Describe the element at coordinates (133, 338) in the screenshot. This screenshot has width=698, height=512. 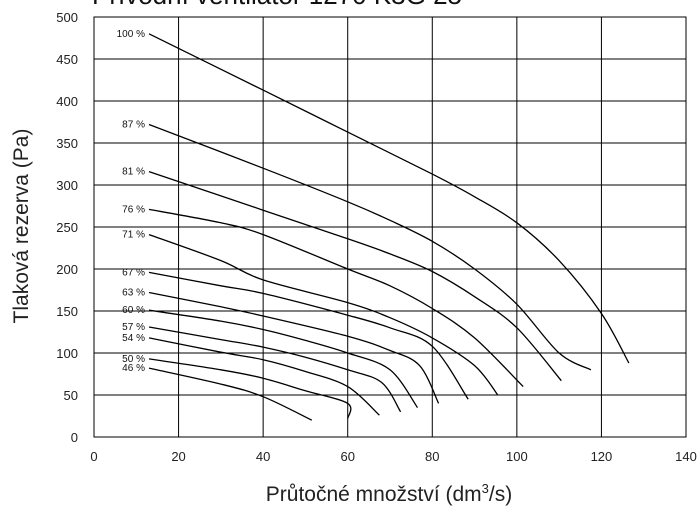
I see `series-label: 54 %` at that location.